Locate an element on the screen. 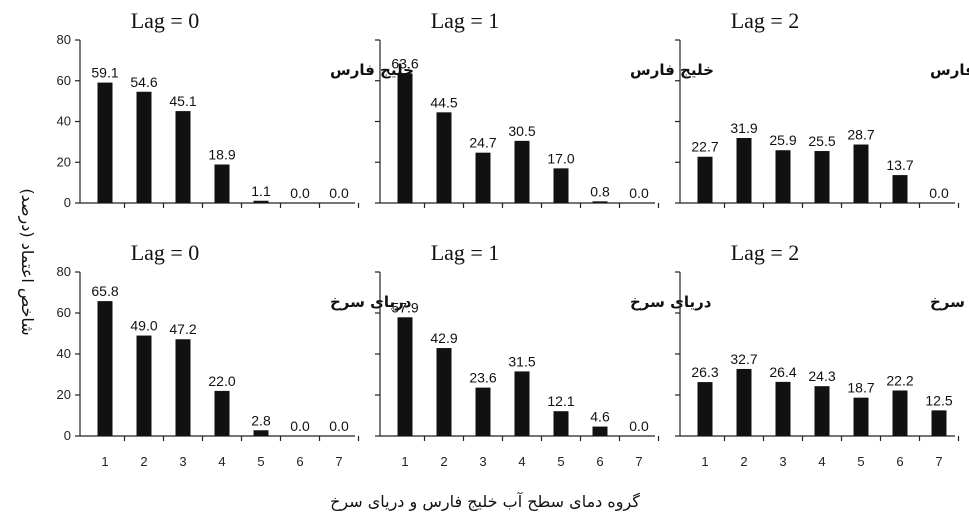  panel-6-value-label: 12.5 is located at coordinates (938, 400).